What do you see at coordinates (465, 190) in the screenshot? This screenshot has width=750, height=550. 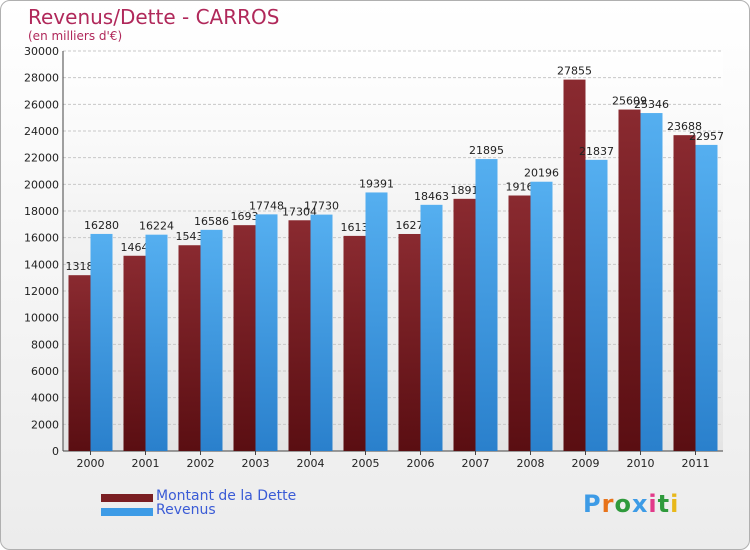 I see `data-label-debt: 1891` at bounding box center [465, 190].